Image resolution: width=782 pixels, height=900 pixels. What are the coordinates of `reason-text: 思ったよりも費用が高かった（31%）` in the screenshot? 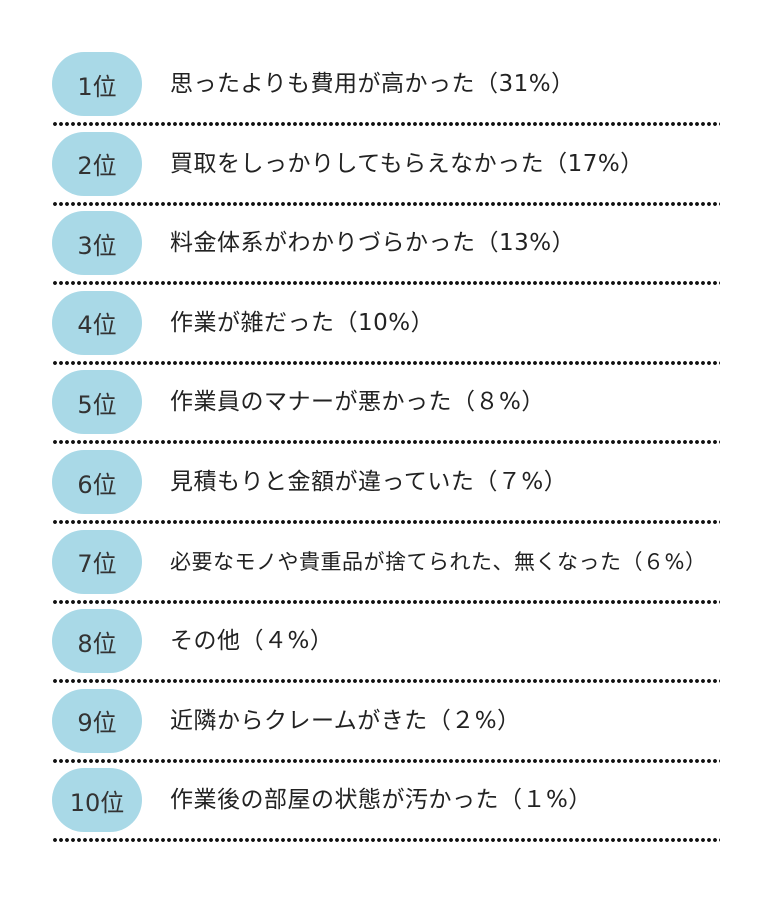 It's located at (372, 84).